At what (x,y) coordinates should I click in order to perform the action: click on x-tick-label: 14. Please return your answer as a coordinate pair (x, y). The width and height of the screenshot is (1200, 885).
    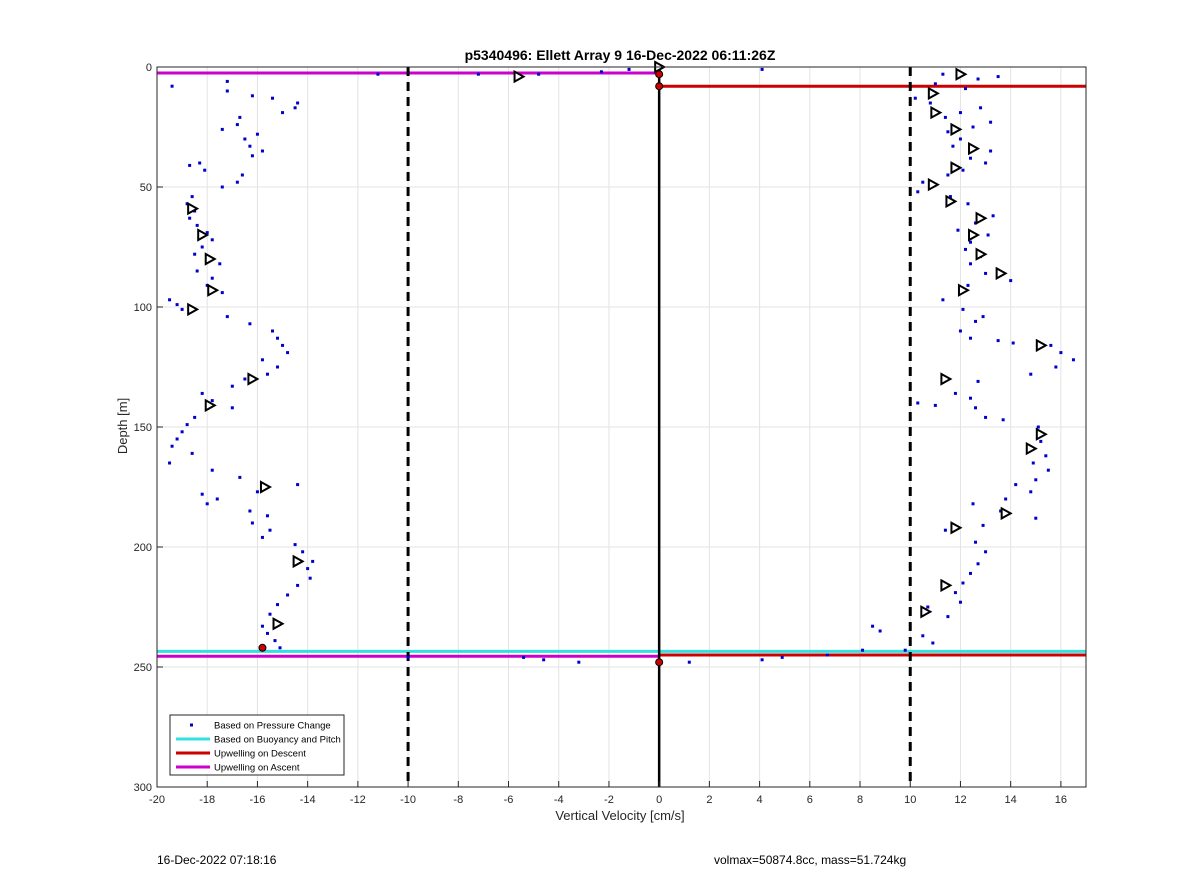
    Looking at the image, I should click on (1011, 800).